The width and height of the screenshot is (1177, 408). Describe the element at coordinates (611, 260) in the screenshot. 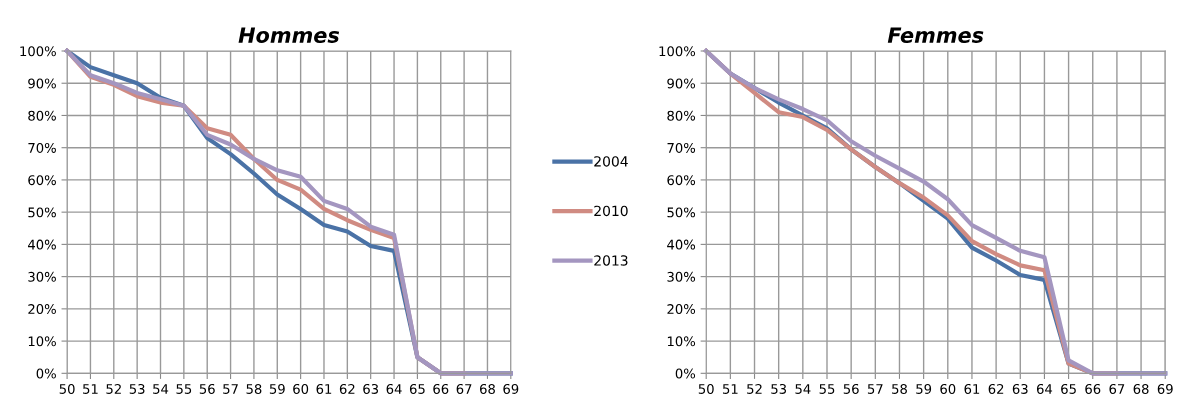

I see `legend-label: 2013` at that location.